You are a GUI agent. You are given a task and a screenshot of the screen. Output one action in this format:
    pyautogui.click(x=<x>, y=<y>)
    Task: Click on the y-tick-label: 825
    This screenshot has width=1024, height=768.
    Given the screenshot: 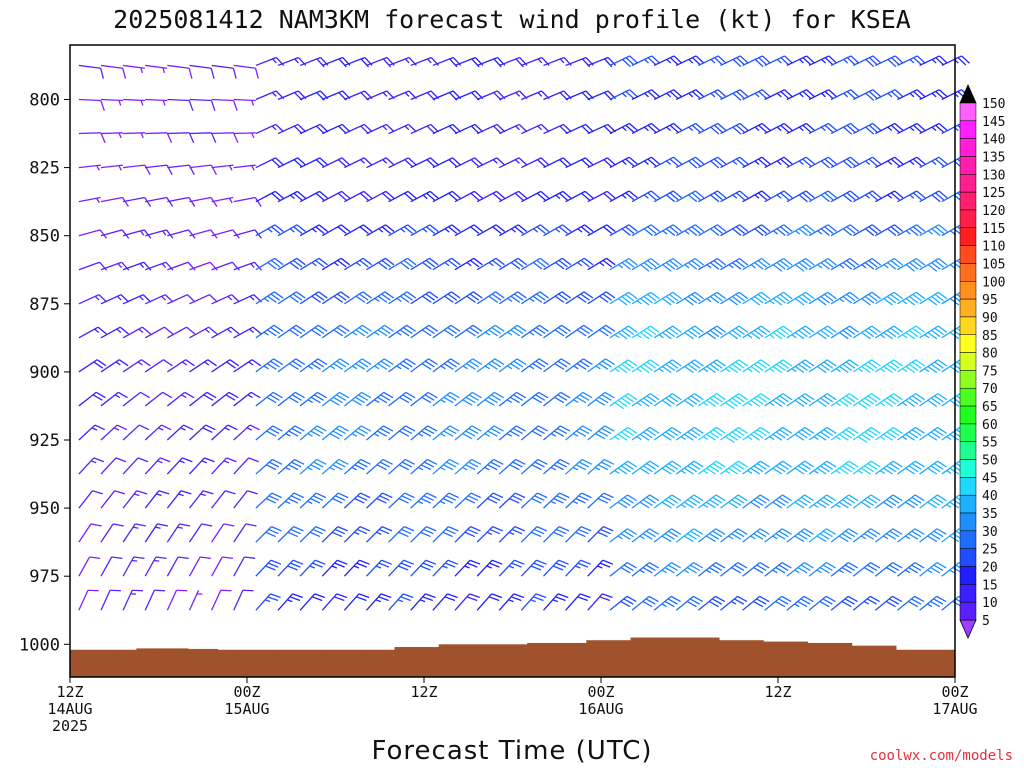 What is the action you would take?
    pyautogui.click(x=44, y=169)
    